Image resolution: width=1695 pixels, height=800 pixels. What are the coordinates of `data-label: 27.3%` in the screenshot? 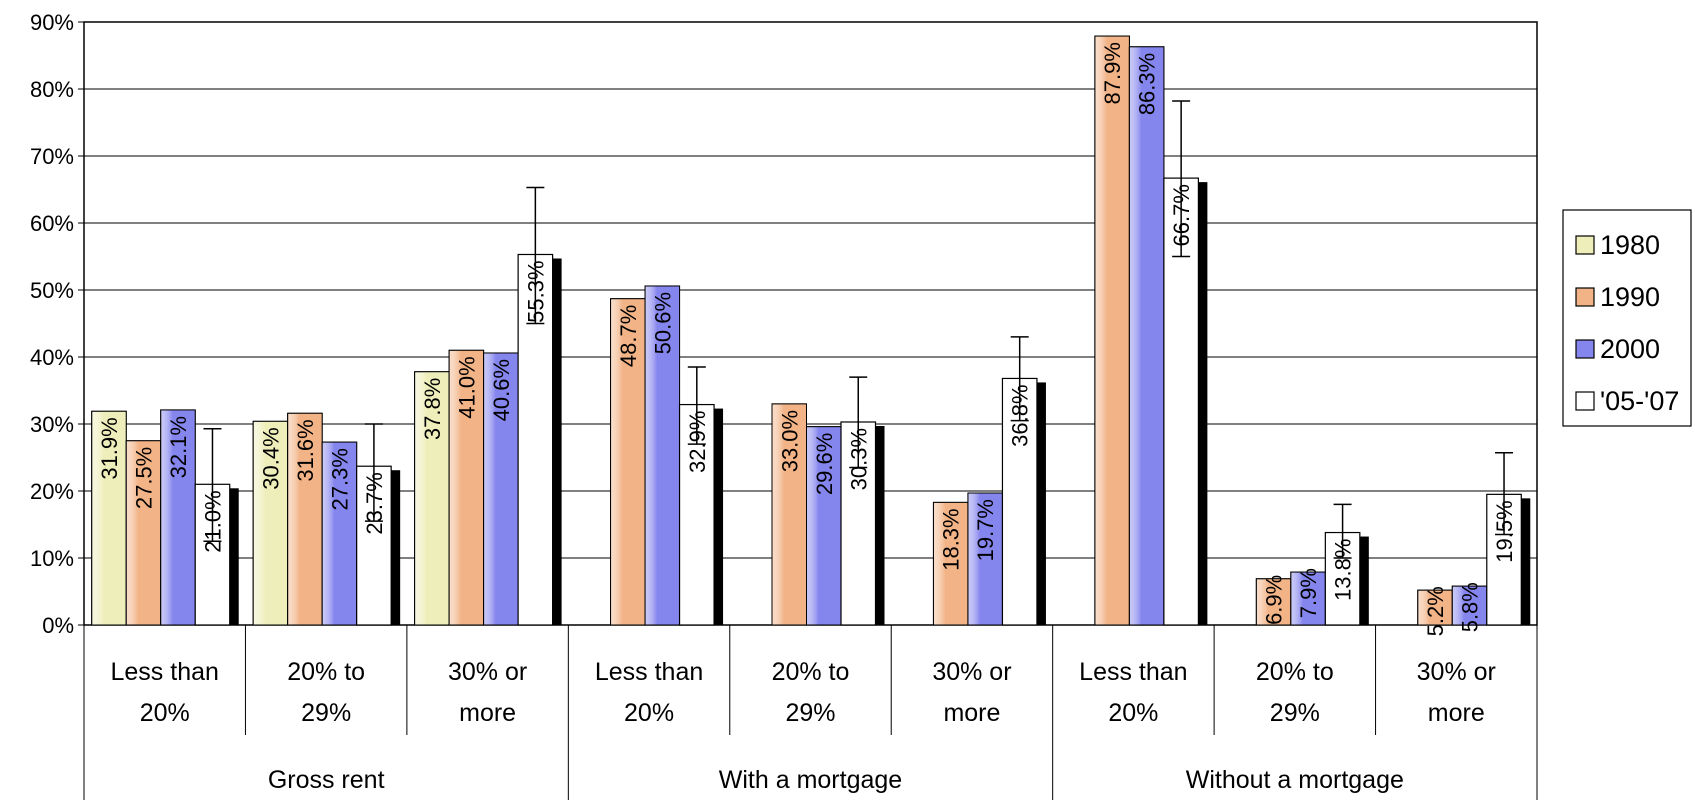 It's located at (339, 479).